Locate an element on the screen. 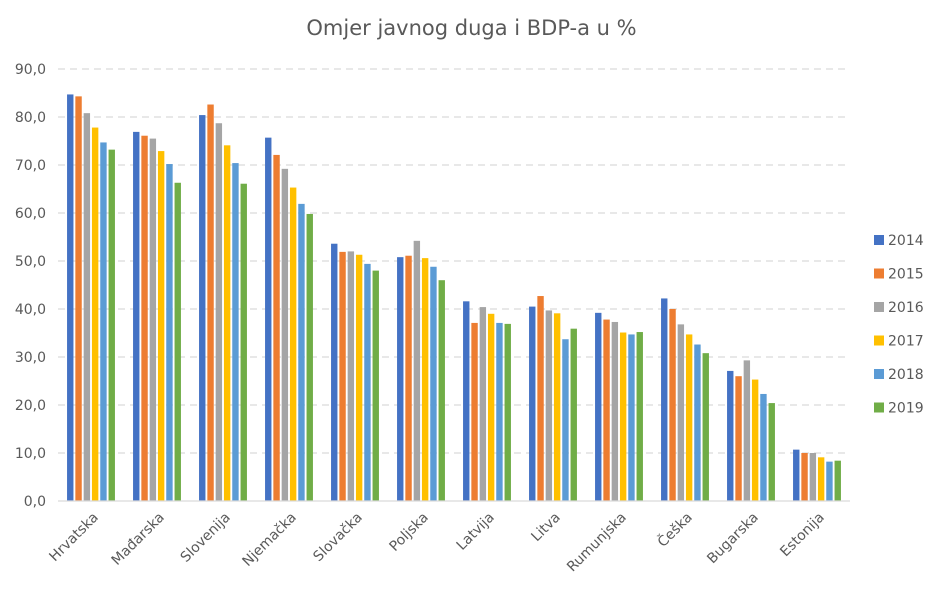  legend-label-2017: 2017 is located at coordinates (906, 342).